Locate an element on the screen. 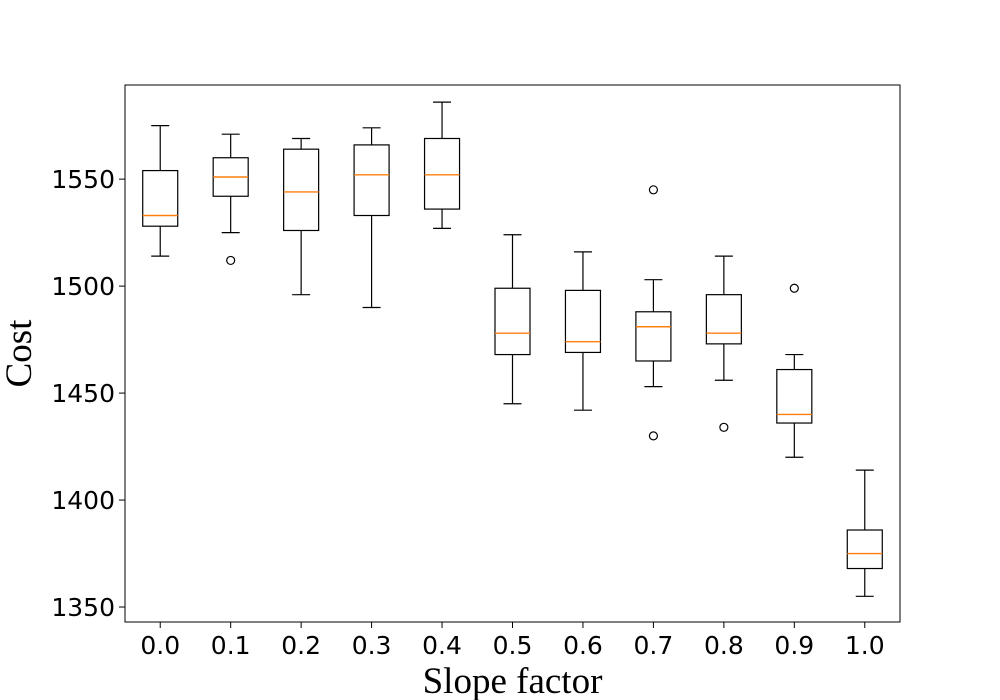  box-group-0.9 is located at coordinates (794, 370).